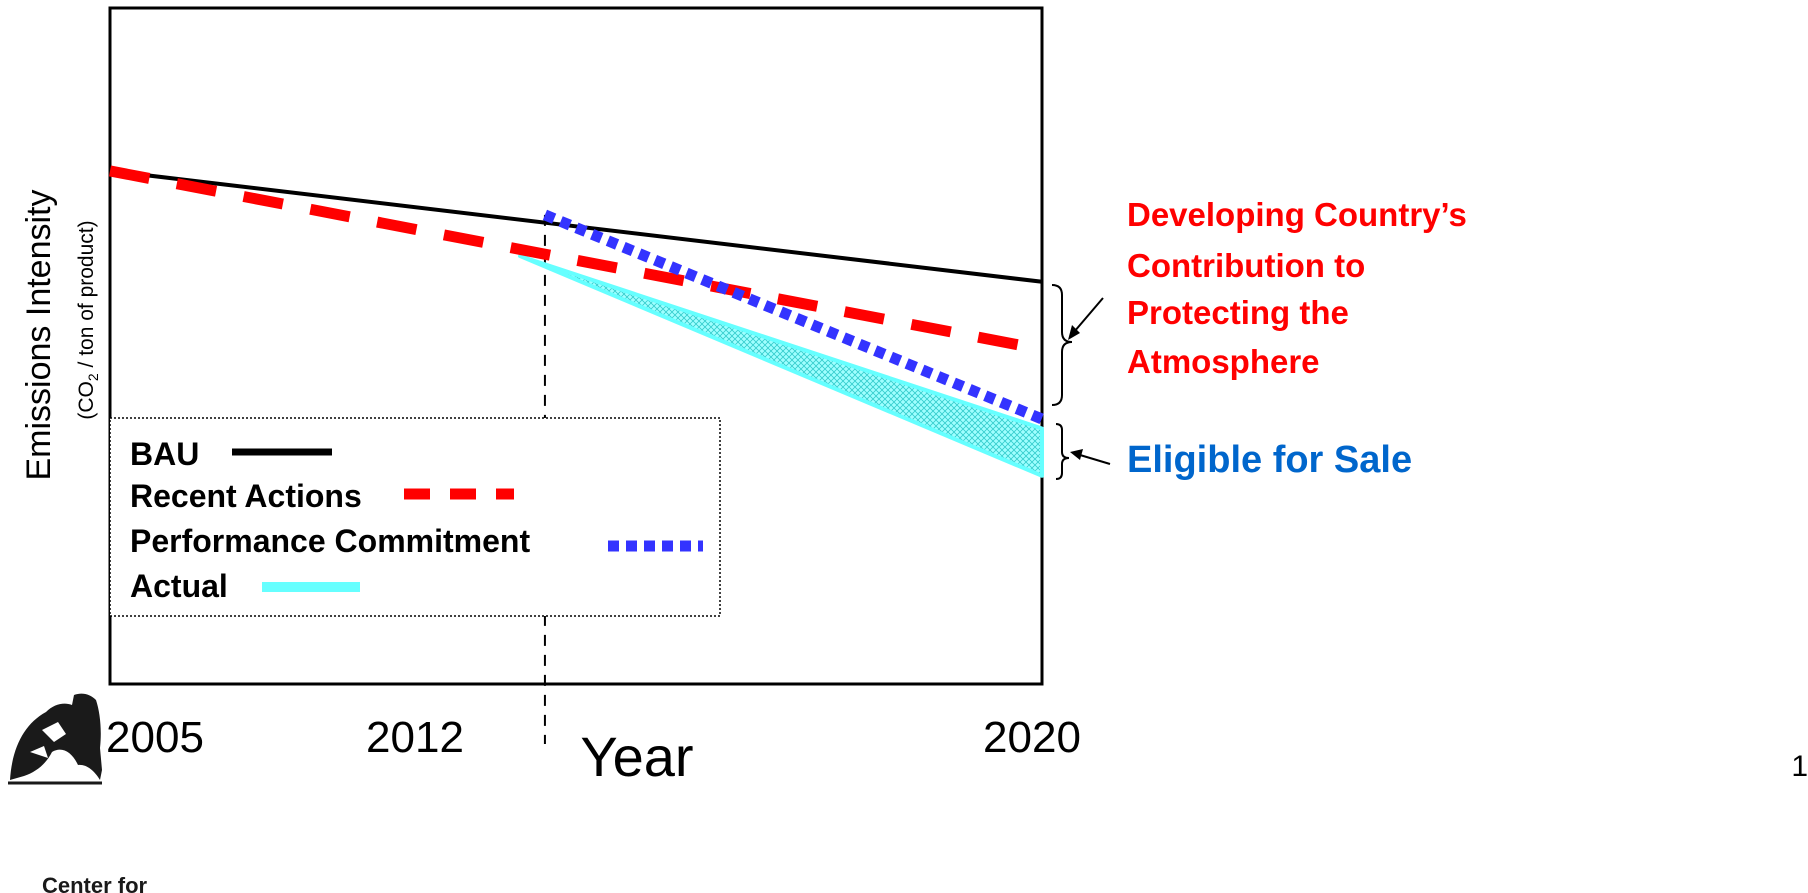 Image resolution: width=1808 pixels, height=893 pixels. I want to click on contribution-annotation-line: Protecting the, so click(1238, 312).